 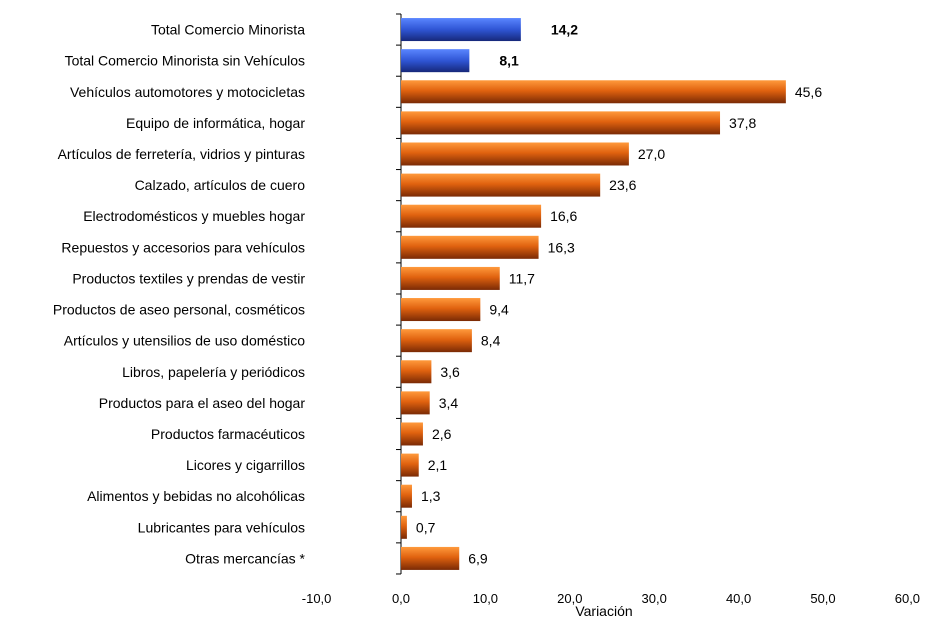 What do you see at coordinates (491, 341) in the screenshot?
I see `data-label: 8,4` at bounding box center [491, 341].